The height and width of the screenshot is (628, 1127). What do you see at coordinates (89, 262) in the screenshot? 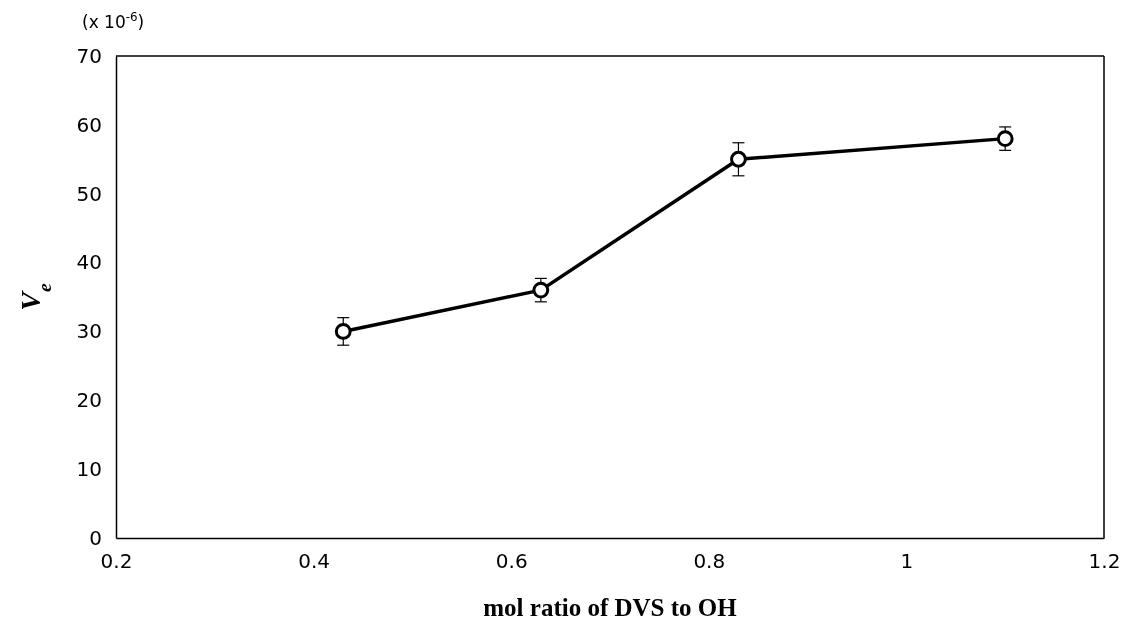
I see `y-tick-label: 40` at bounding box center [89, 262].